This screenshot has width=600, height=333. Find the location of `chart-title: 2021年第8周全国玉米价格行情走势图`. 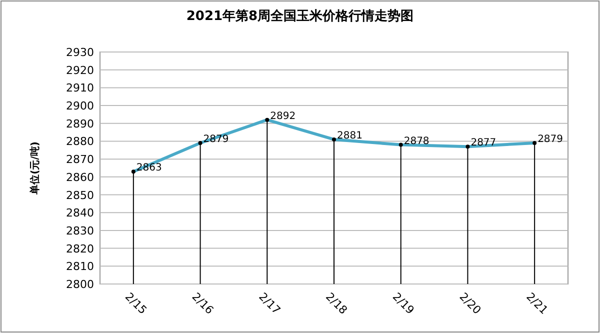

chart-title: 2021年第8周全国玉米价格行情走势图 is located at coordinates (300, 16).